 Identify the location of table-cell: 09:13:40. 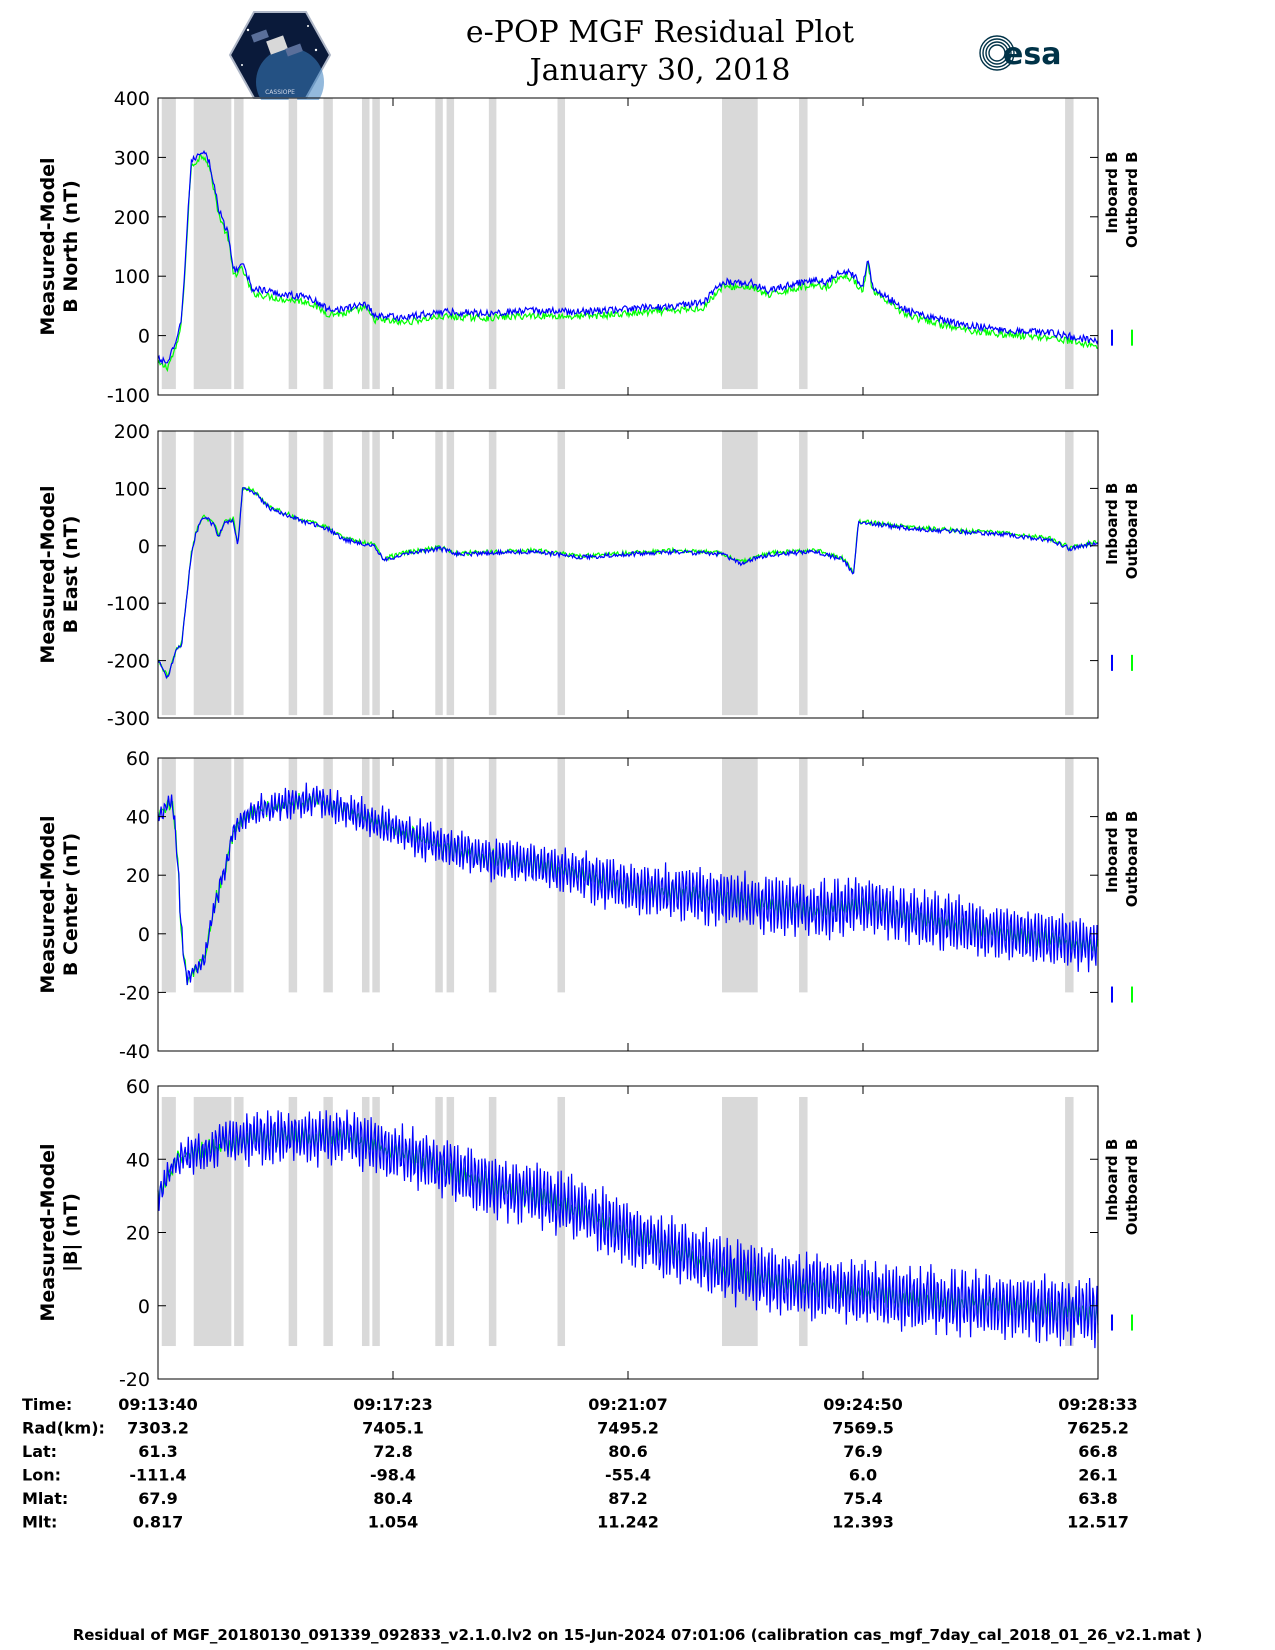
(158, 1404).